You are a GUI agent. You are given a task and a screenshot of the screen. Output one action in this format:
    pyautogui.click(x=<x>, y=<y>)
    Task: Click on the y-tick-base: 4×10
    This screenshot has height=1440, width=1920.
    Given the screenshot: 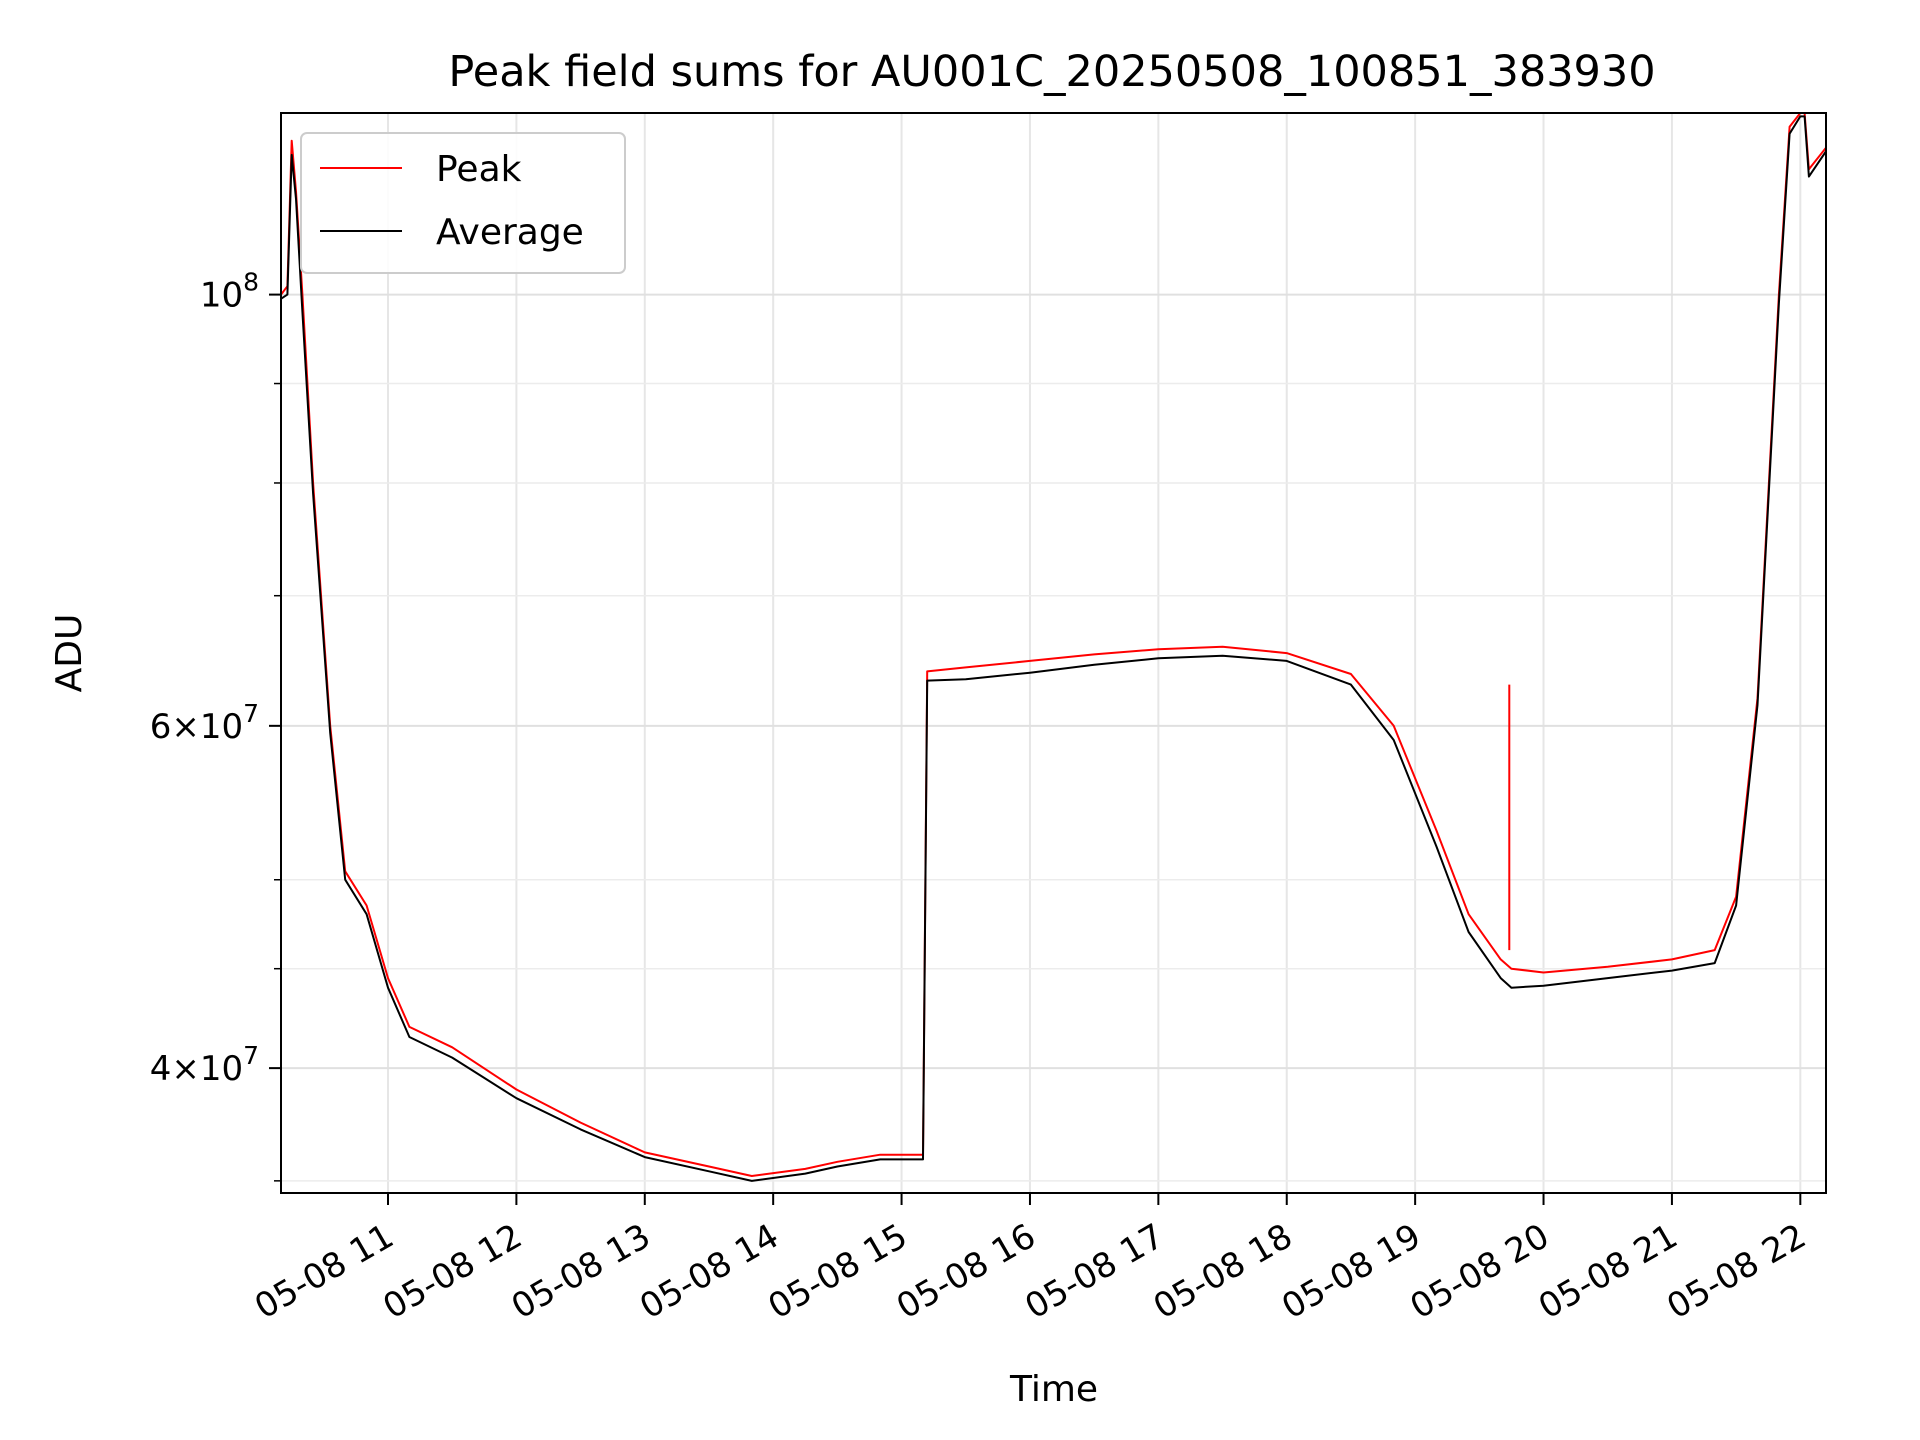 What is the action you would take?
    pyautogui.click(x=196, y=1069)
    